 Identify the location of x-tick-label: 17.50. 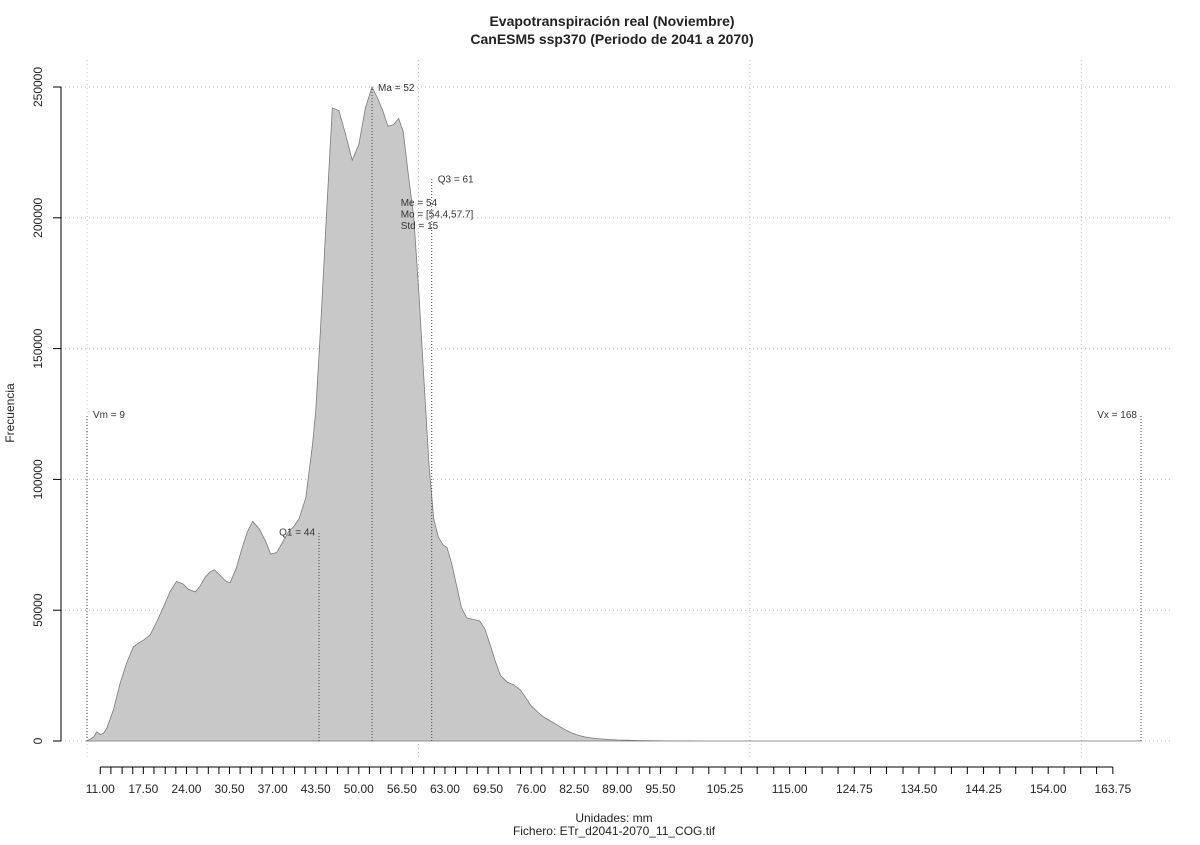
(143, 789).